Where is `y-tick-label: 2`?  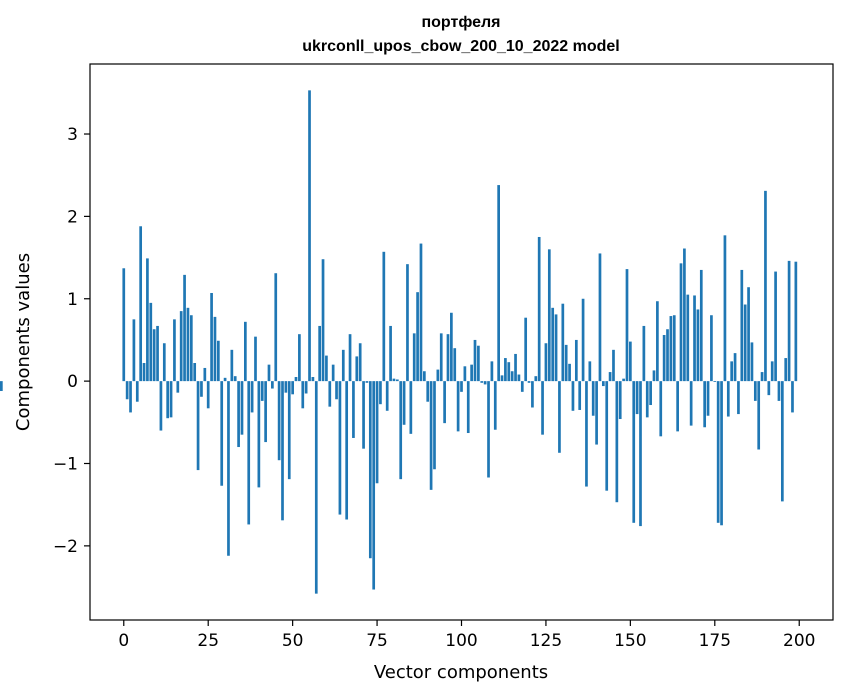
y-tick-label: 2 is located at coordinates (72, 217).